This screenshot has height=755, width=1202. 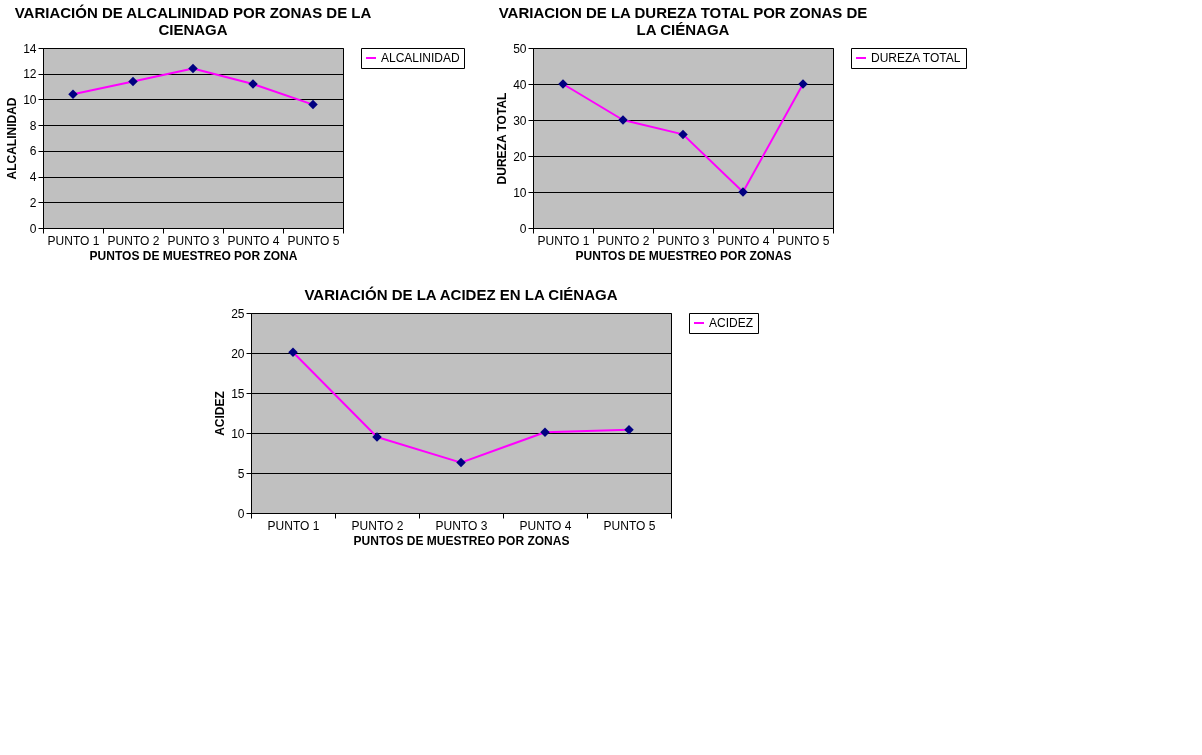 I want to click on y-axis-title: ALCALINIDAD, so click(x=12, y=138).